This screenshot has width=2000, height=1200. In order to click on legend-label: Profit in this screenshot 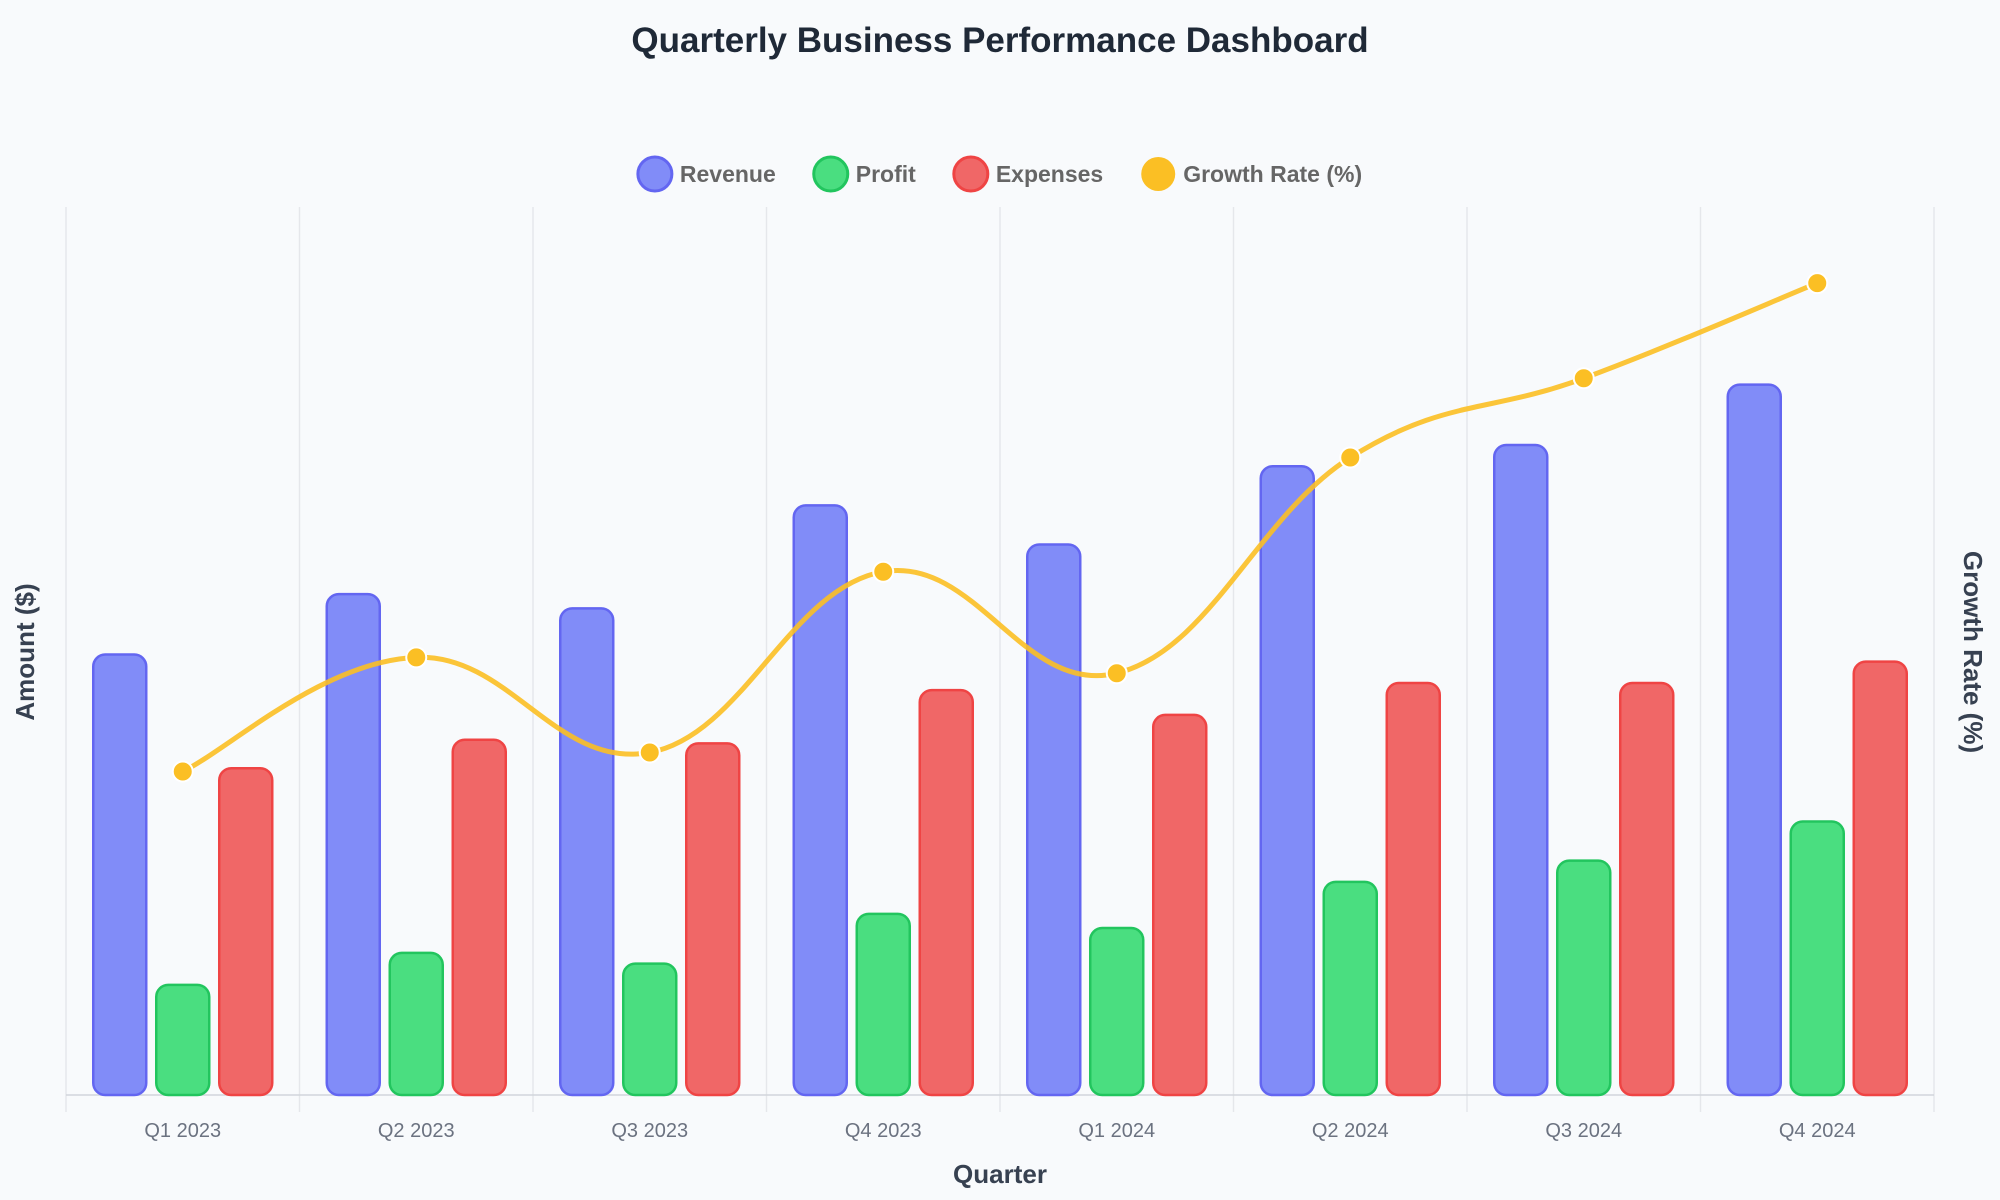, I will do `click(886, 174)`.